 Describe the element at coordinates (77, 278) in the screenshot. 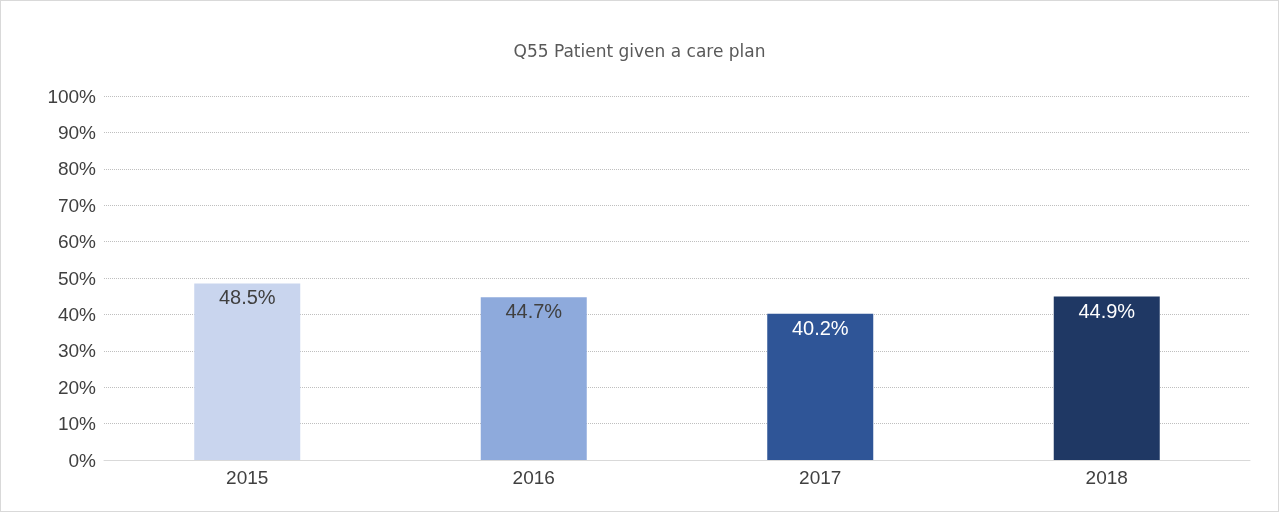

I see `y-tick-label: 50%` at that location.